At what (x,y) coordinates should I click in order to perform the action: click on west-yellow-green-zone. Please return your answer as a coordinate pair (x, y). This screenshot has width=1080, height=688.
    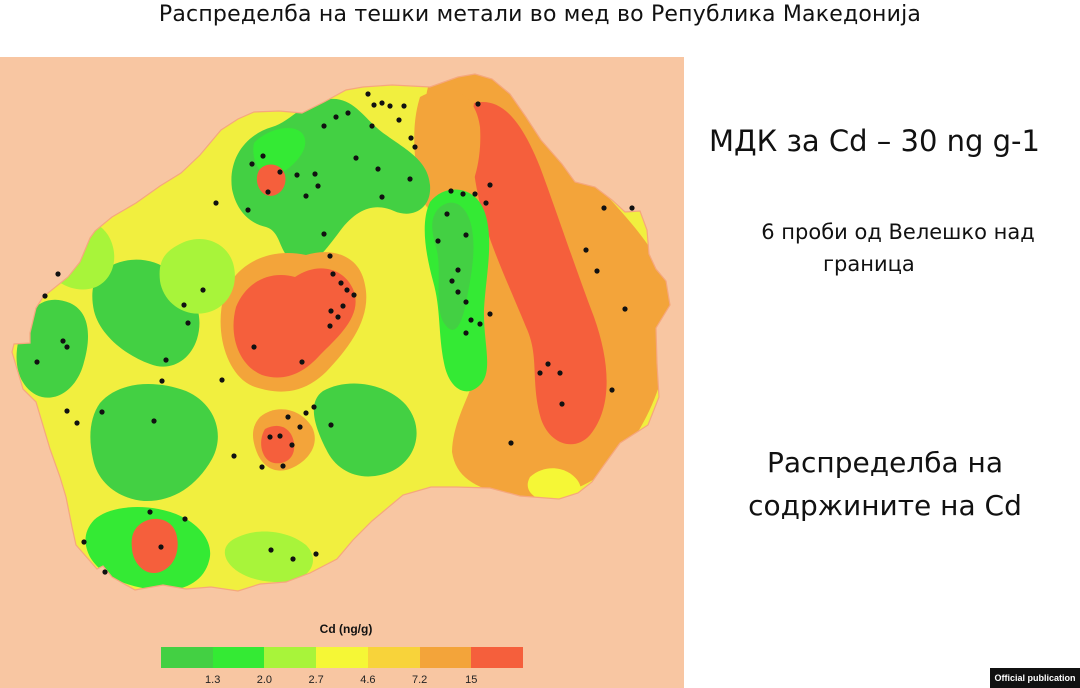
    Looking at the image, I should click on (197, 276).